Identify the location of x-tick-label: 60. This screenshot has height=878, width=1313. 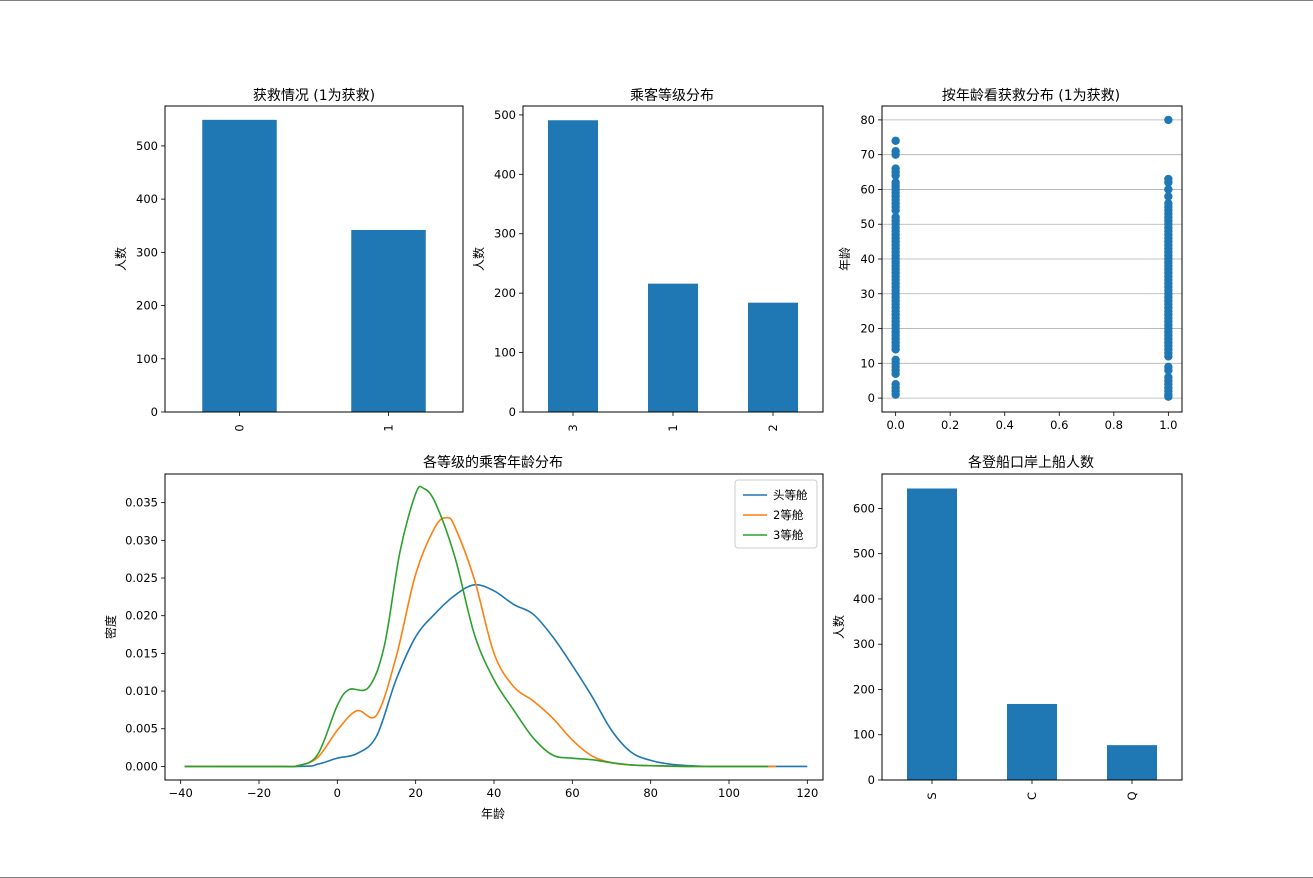
(572, 793).